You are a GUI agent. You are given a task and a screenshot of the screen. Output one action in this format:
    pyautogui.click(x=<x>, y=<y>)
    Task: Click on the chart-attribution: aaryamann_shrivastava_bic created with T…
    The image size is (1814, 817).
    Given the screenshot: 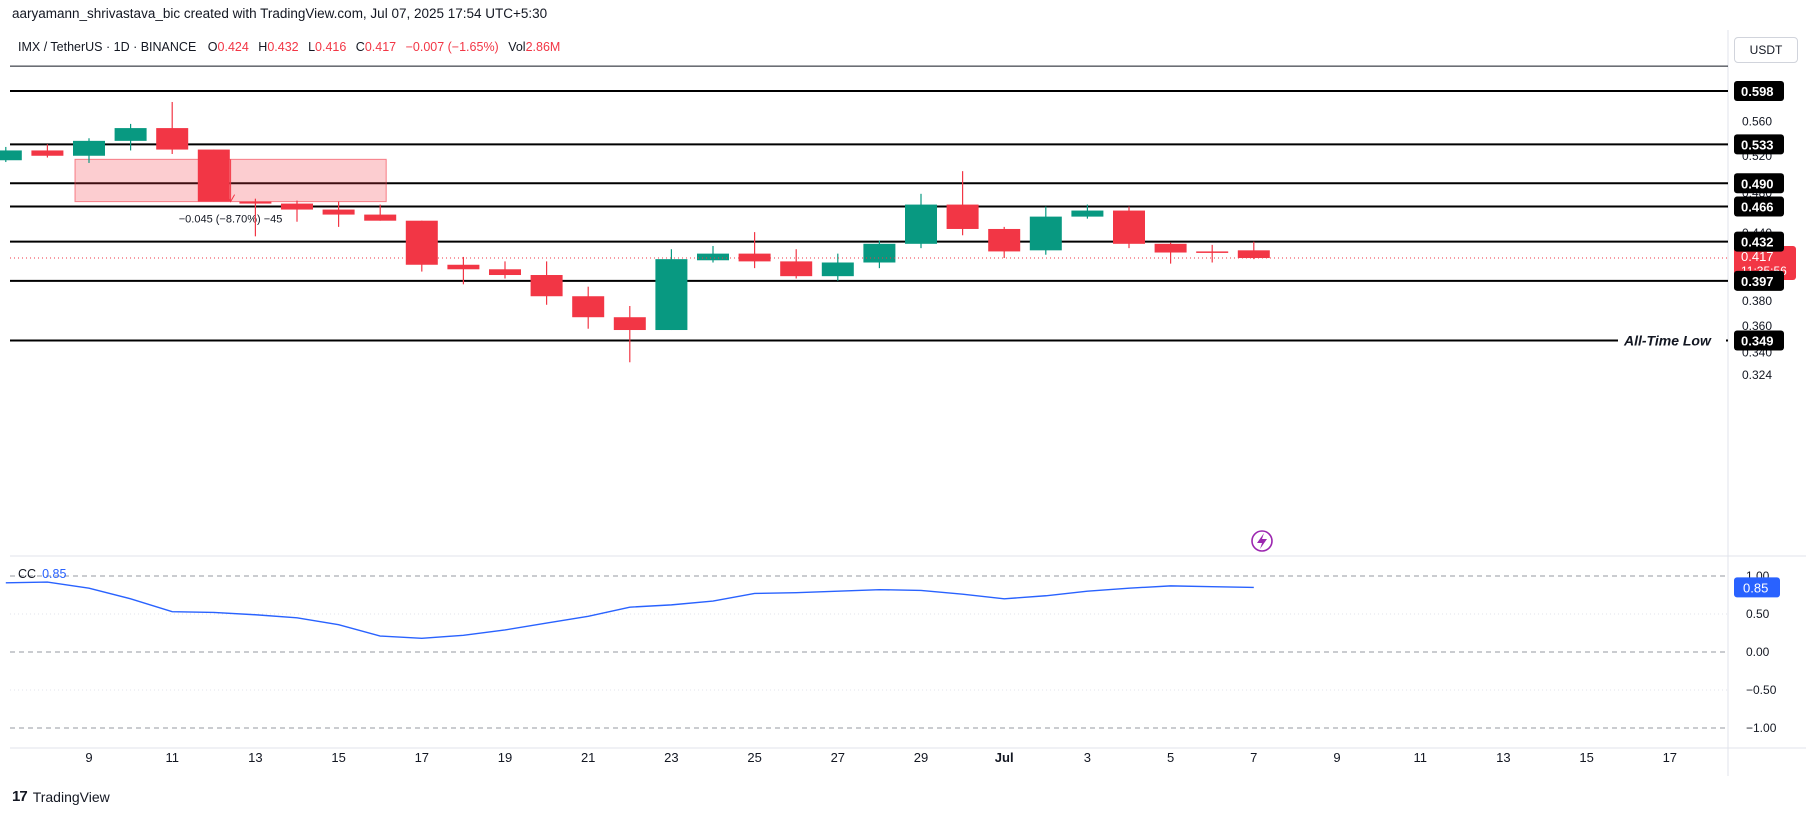 What is the action you would take?
    pyautogui.click(x=280, y=13)
    